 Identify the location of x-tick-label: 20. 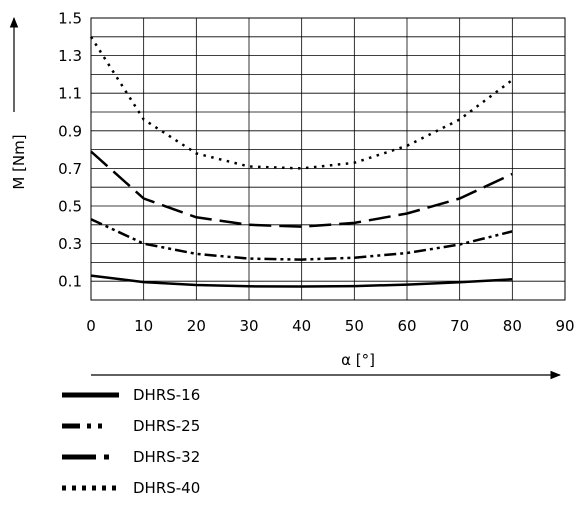
(196, 326).